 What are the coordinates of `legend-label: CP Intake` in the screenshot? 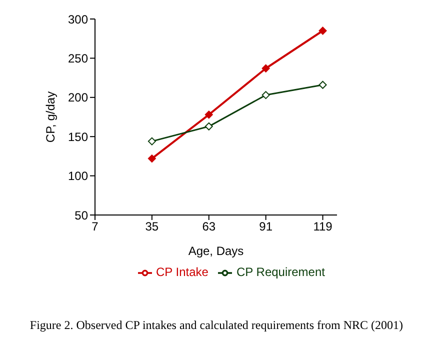 It's located at (182, 272).